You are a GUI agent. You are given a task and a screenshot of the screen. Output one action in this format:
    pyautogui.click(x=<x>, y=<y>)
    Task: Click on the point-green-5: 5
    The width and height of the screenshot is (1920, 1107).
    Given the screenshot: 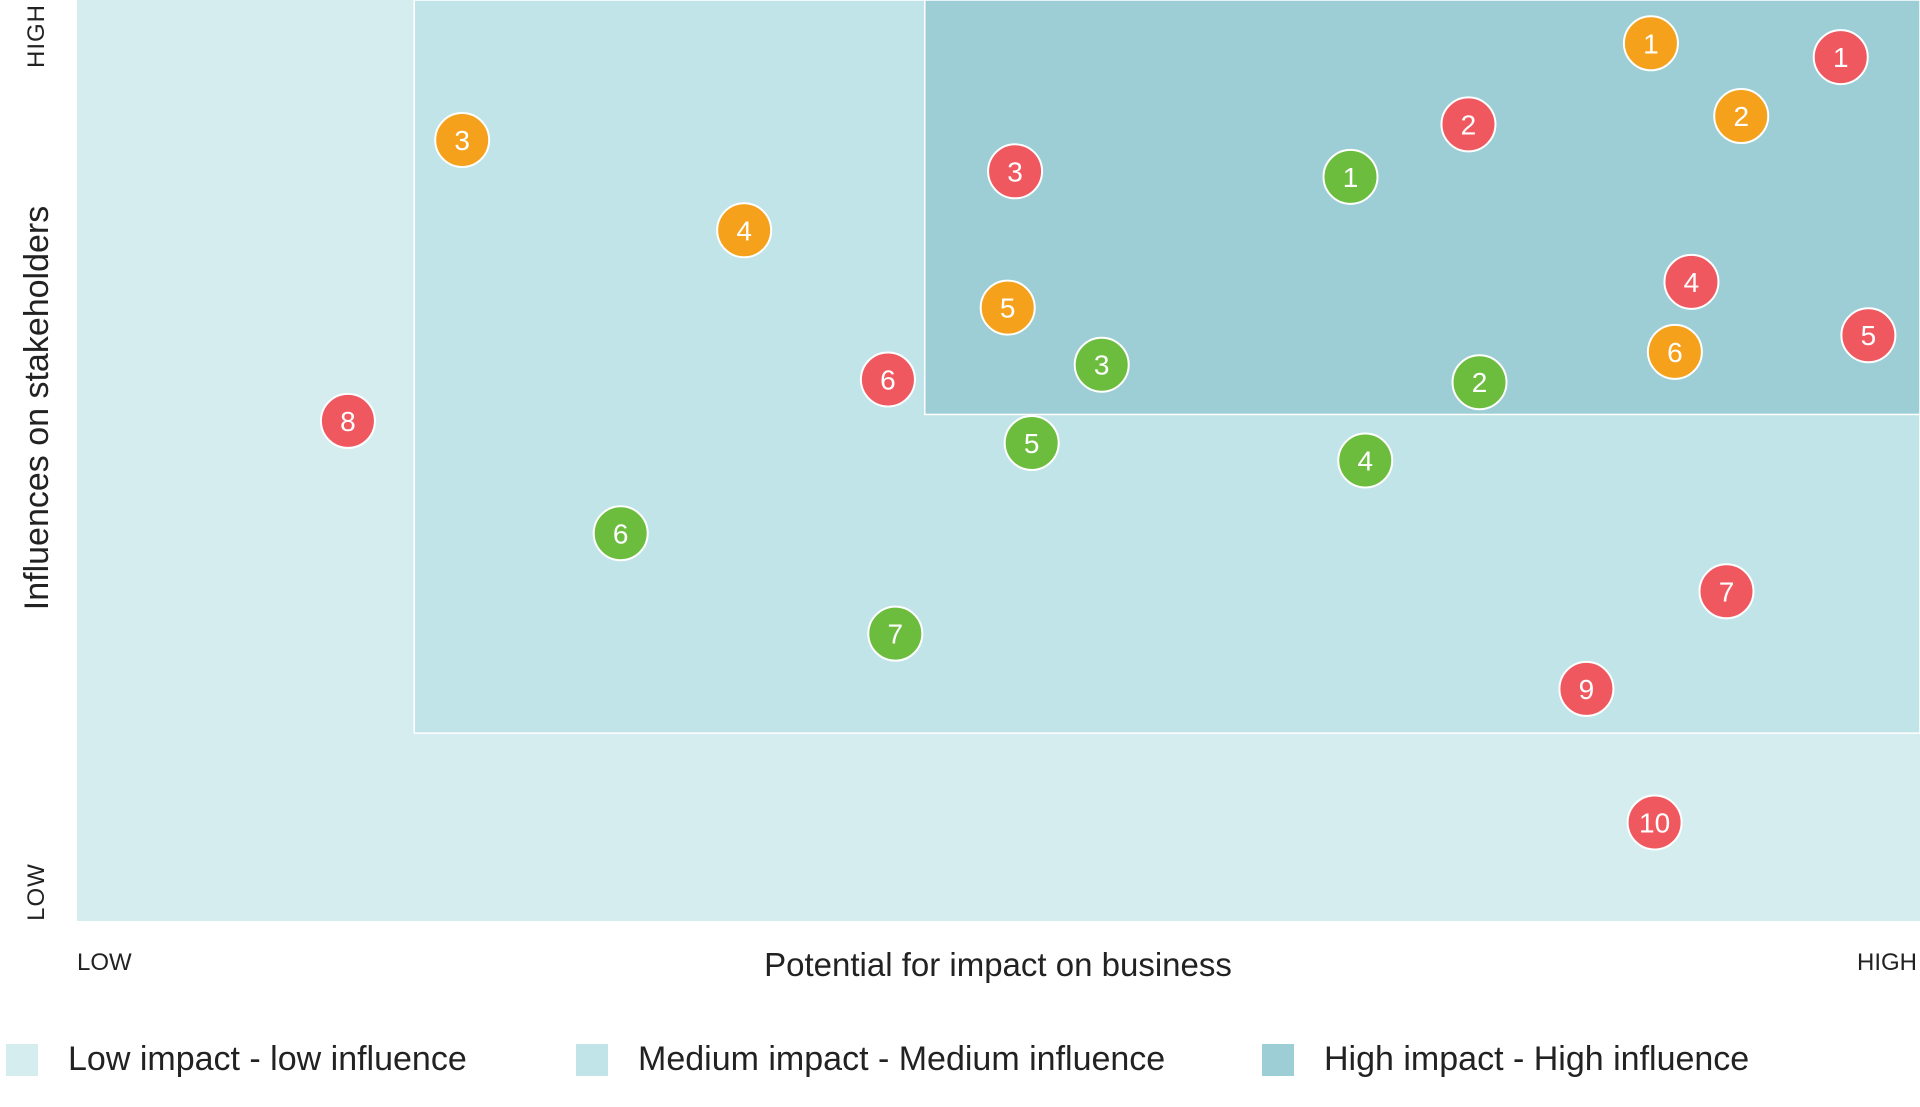 What is the action you would take?
    pyautogui.click(x=1031, y=443)
    